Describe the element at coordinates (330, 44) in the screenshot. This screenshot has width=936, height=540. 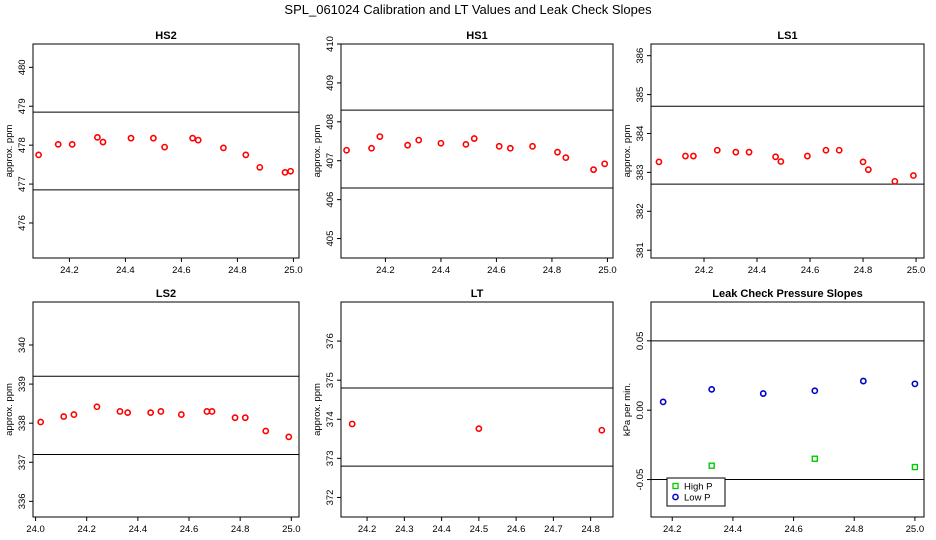
I see `y-tick-label: 410` at that location.